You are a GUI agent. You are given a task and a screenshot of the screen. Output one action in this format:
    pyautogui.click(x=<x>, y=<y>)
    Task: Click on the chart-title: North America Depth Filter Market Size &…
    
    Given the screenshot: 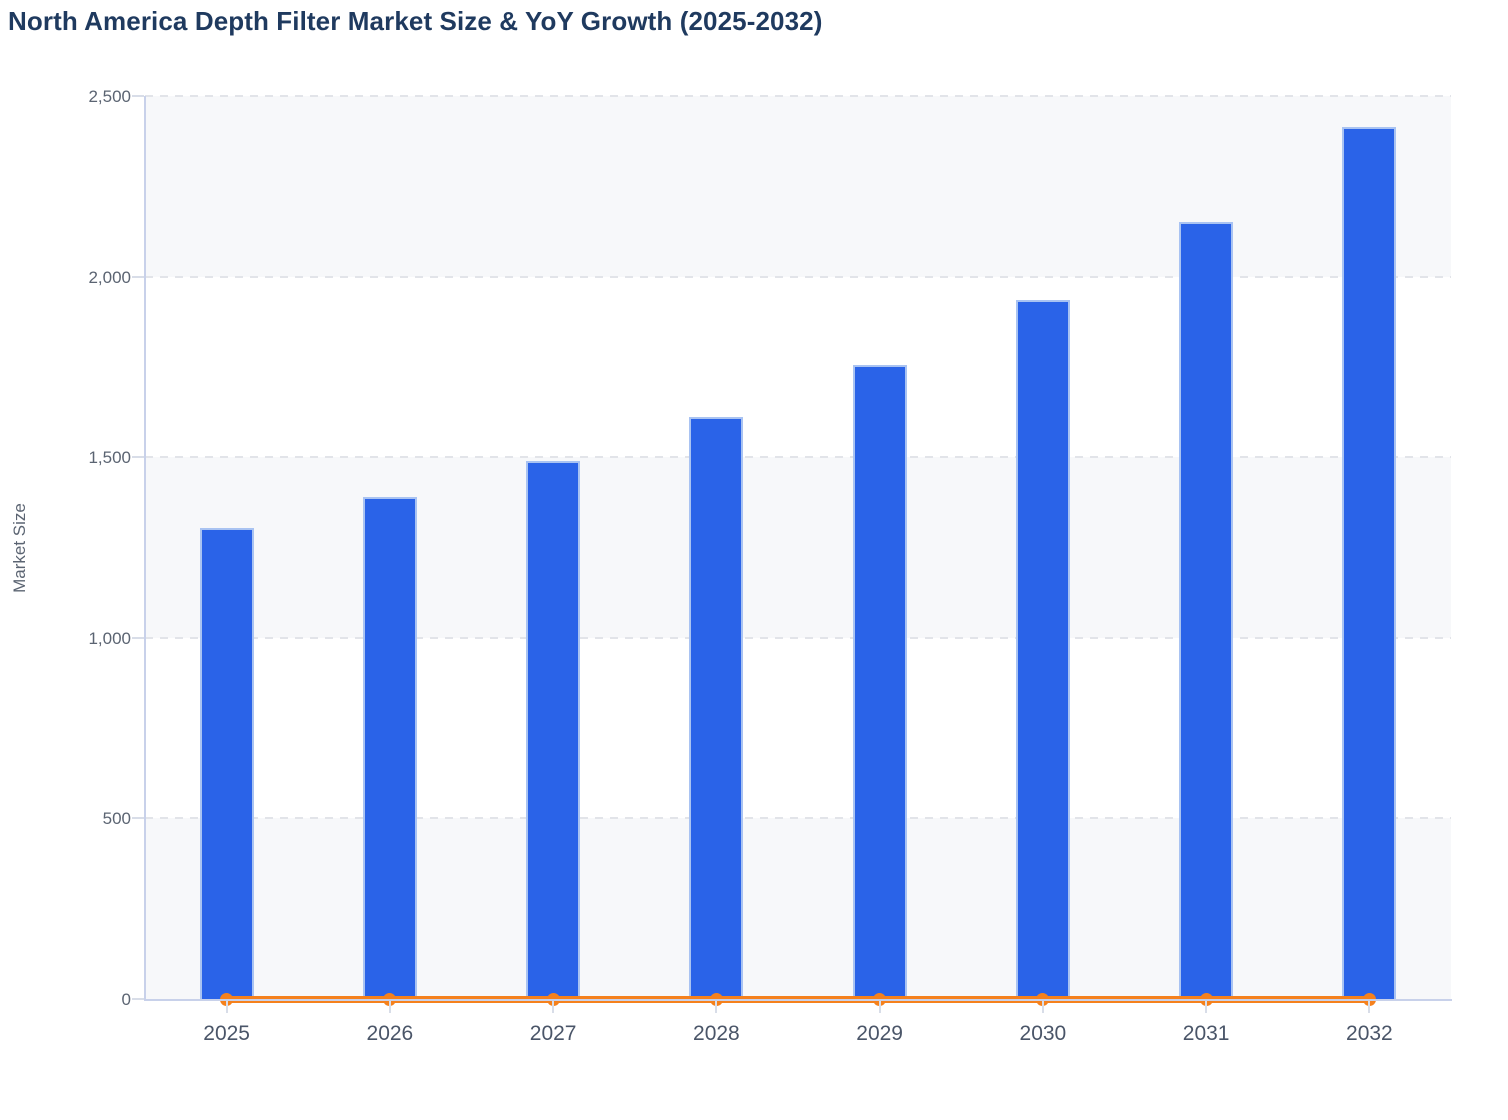 What is the action you would take?
    pyautogui.click(x=415, y=21)
    